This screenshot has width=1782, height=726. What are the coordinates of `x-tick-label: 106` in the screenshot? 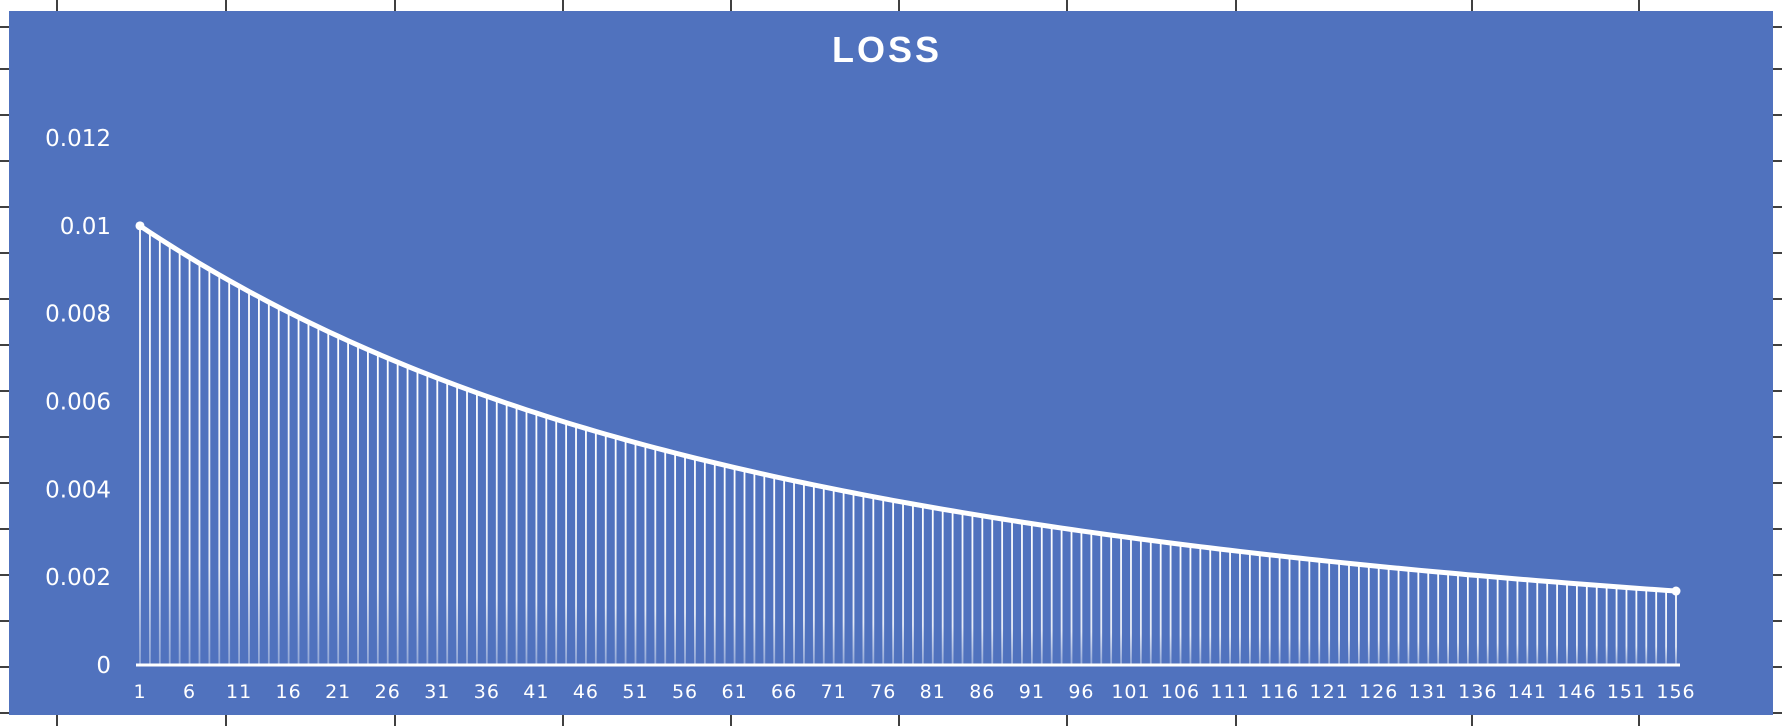 It's located at (1180, 692).